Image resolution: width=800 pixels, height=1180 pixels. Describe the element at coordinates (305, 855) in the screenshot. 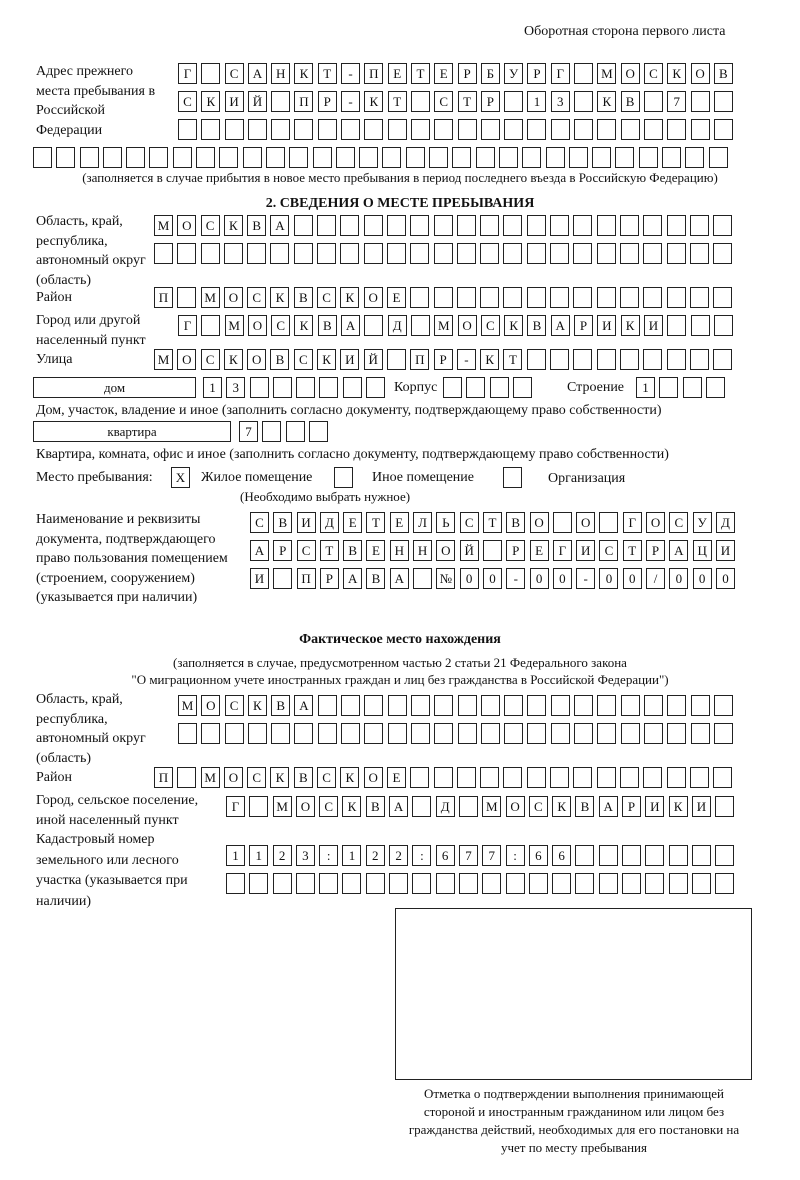

I see `char-cell: 3` at that location.